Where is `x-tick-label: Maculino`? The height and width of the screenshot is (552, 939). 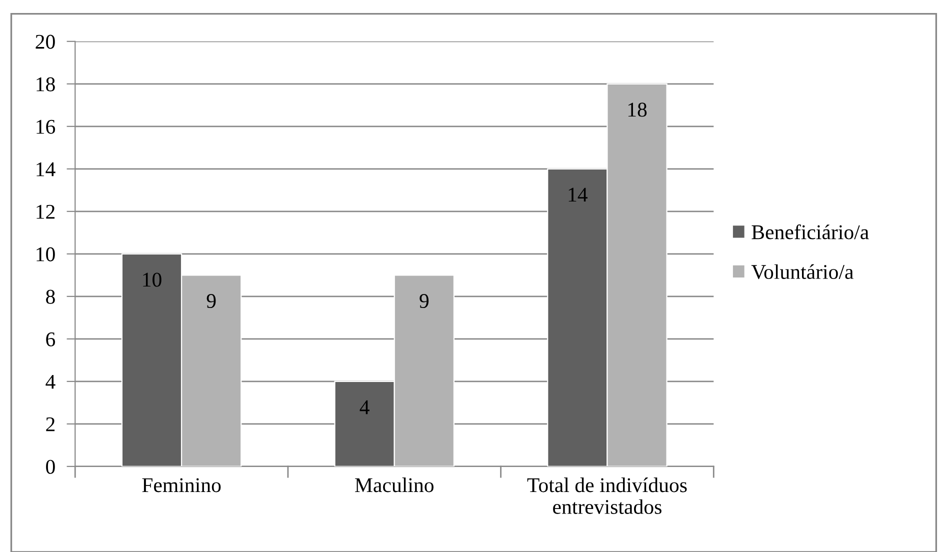
x-tick-label: Maculino is located at coordinates (394, 485).